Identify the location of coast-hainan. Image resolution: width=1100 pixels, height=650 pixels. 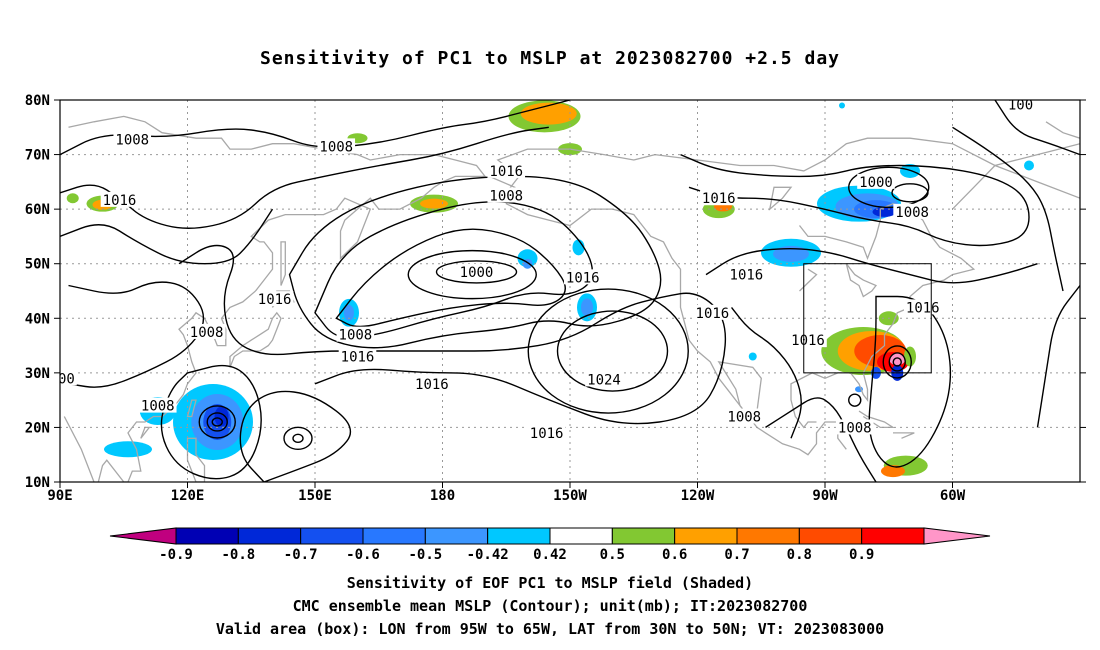
(145, 432).